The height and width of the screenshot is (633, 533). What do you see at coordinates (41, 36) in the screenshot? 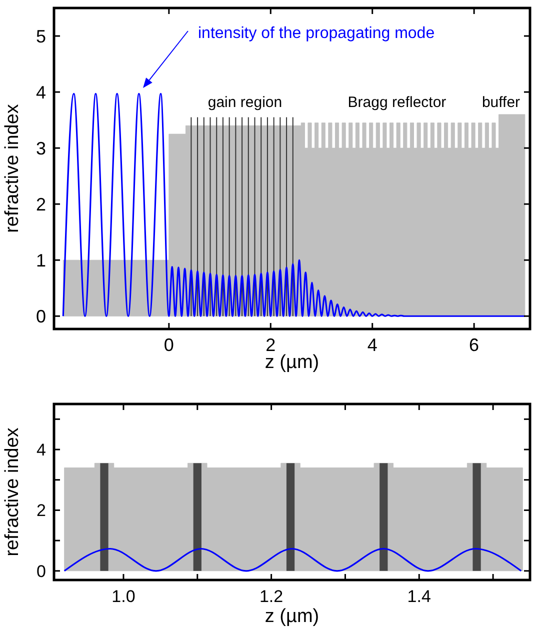
I see `y-tick-label: 5` at bounding box center [41, 36].